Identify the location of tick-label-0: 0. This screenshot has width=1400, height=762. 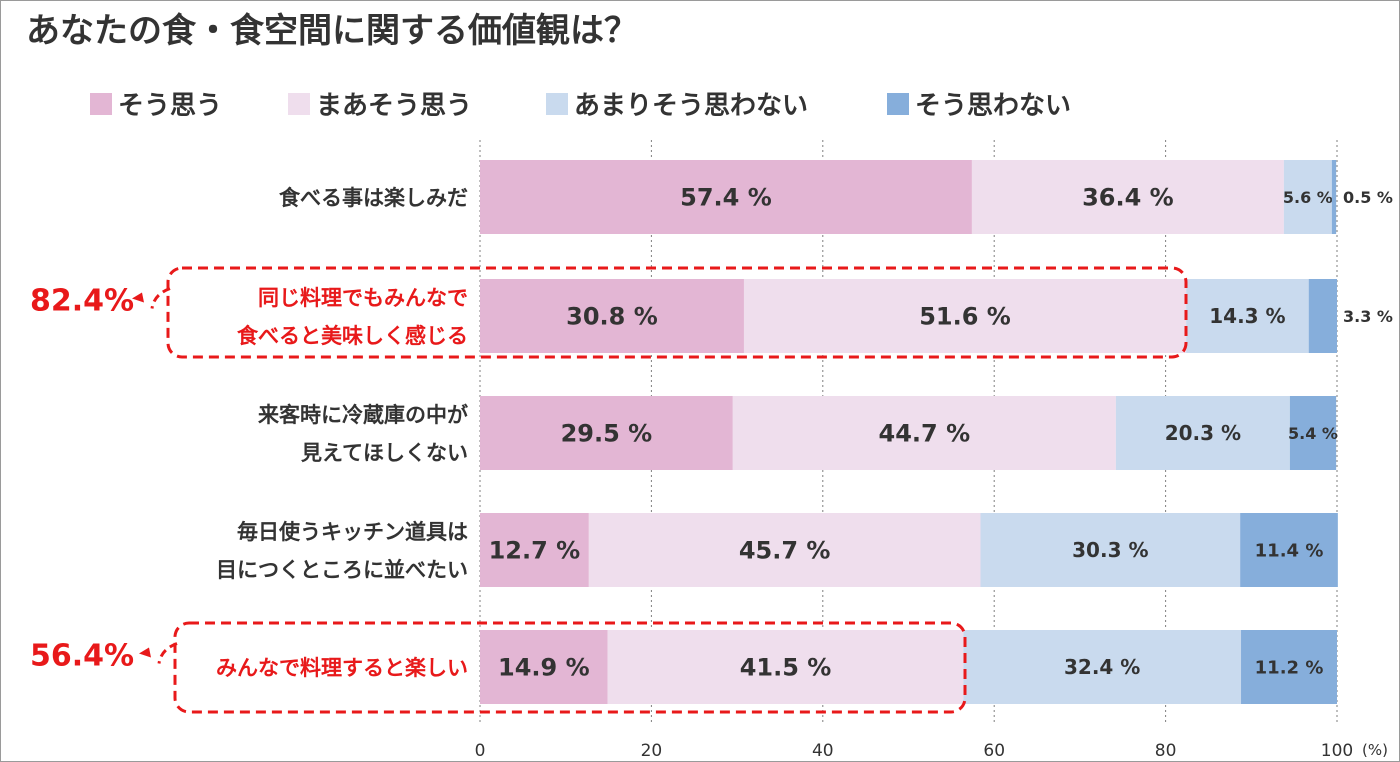
(480, 751).